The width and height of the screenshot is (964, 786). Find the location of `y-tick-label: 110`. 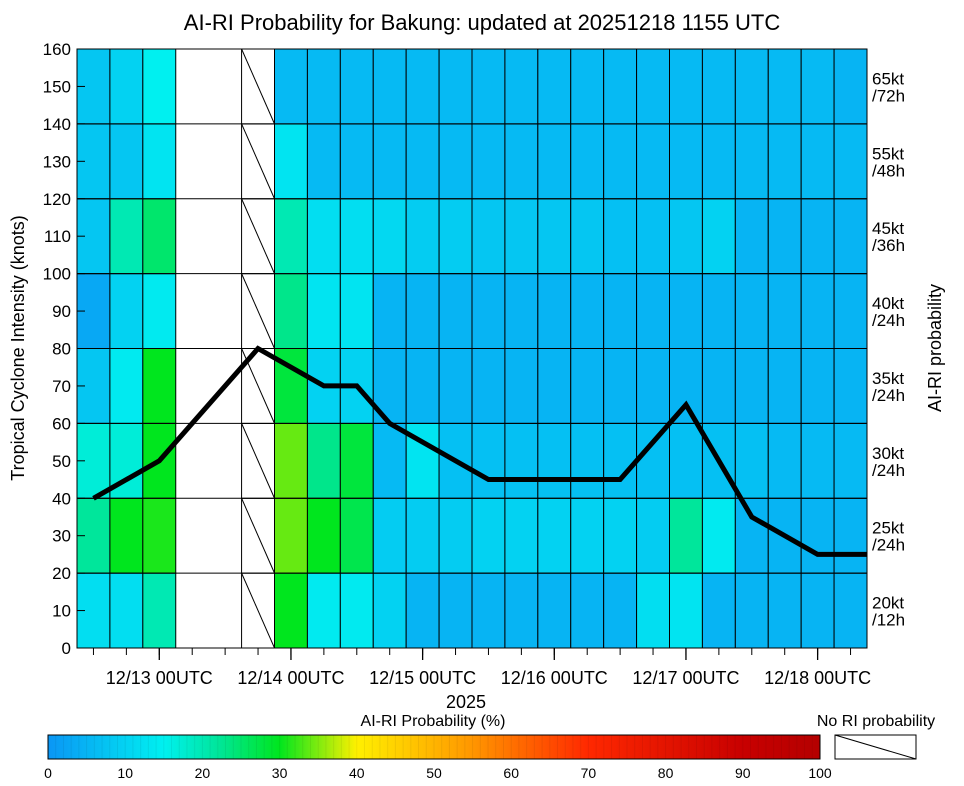

y-tick-label: 110 is located at coordinates (57, 236).